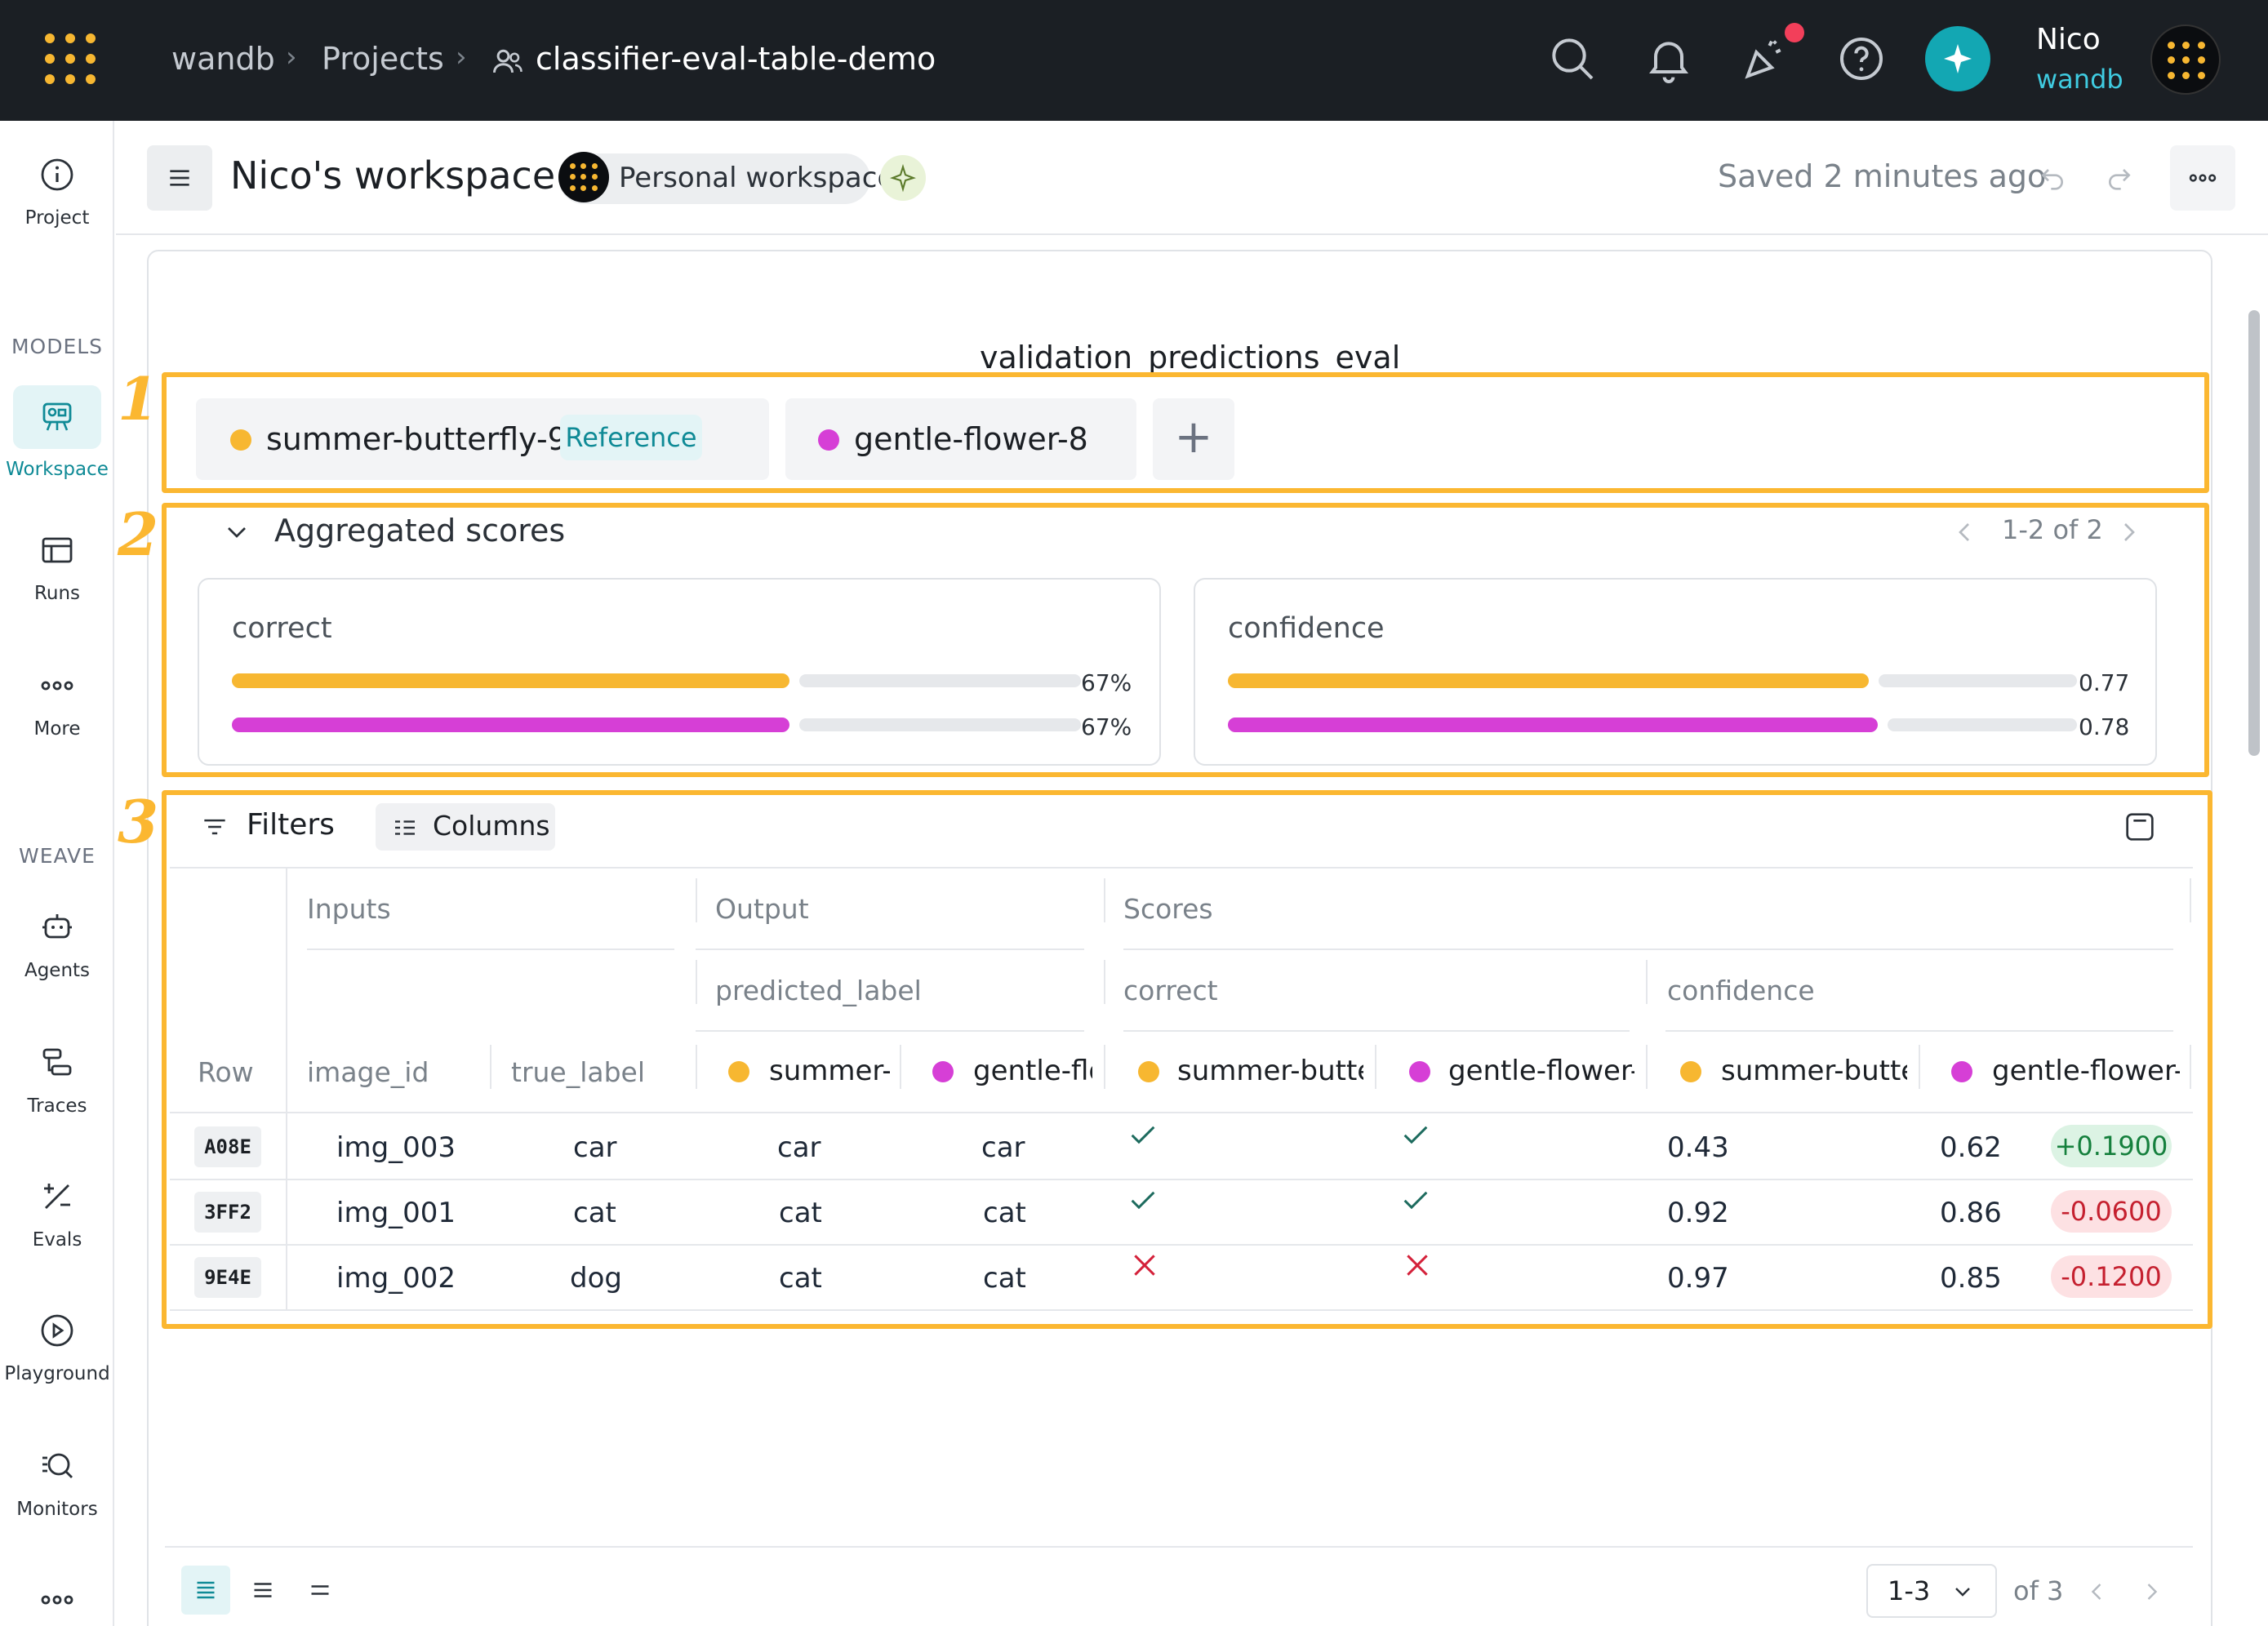 The image size is (2268, 1626). What do you see at coordinates (578, 1072) in the screenshot?
I see `column-header-true-label: true_label` at bounding box center [578, 1072].